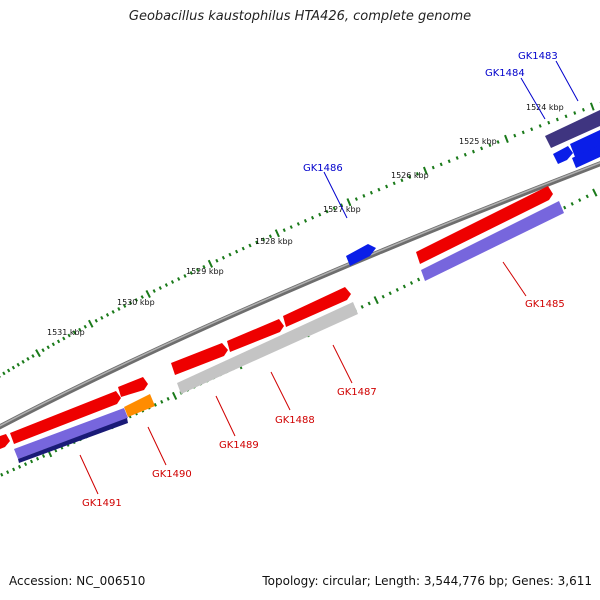  I want to click on gene-GK1485, so click(492, 241).